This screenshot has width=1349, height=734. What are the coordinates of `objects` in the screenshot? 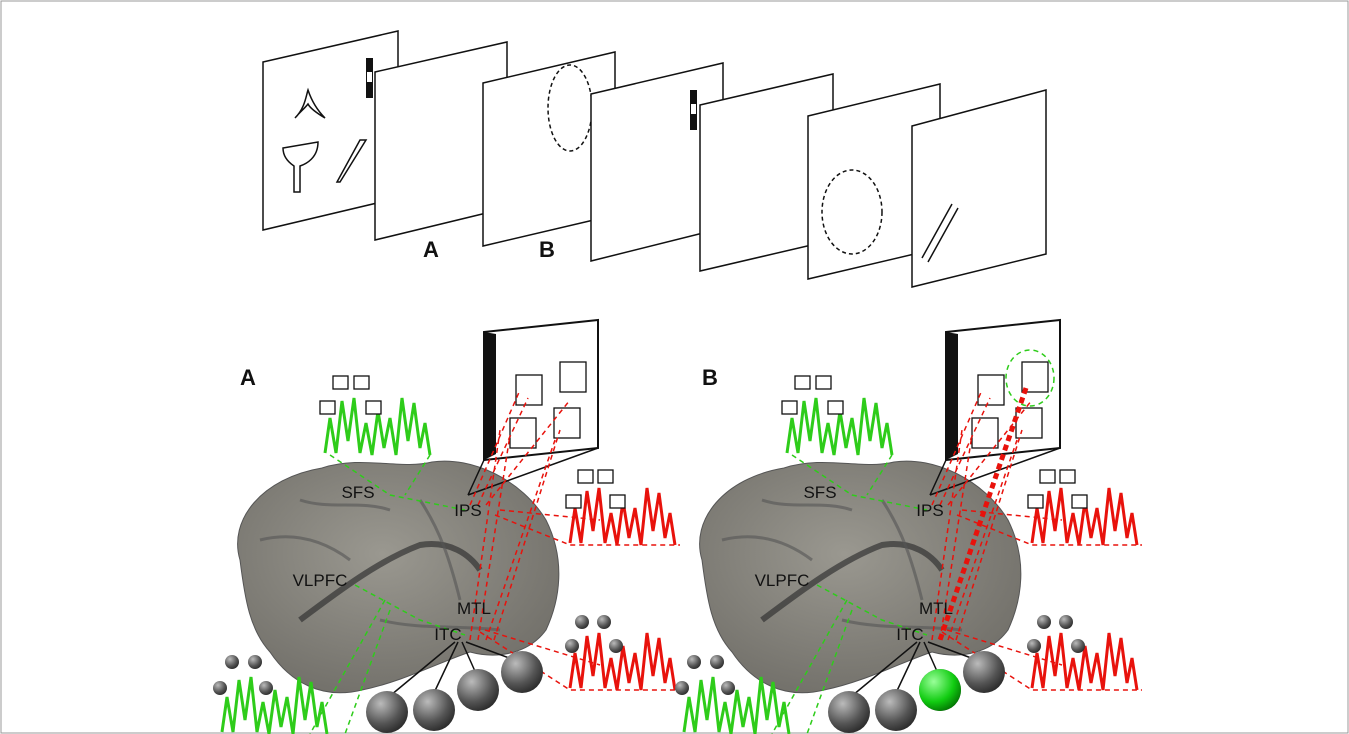 It's located at (325, 140).